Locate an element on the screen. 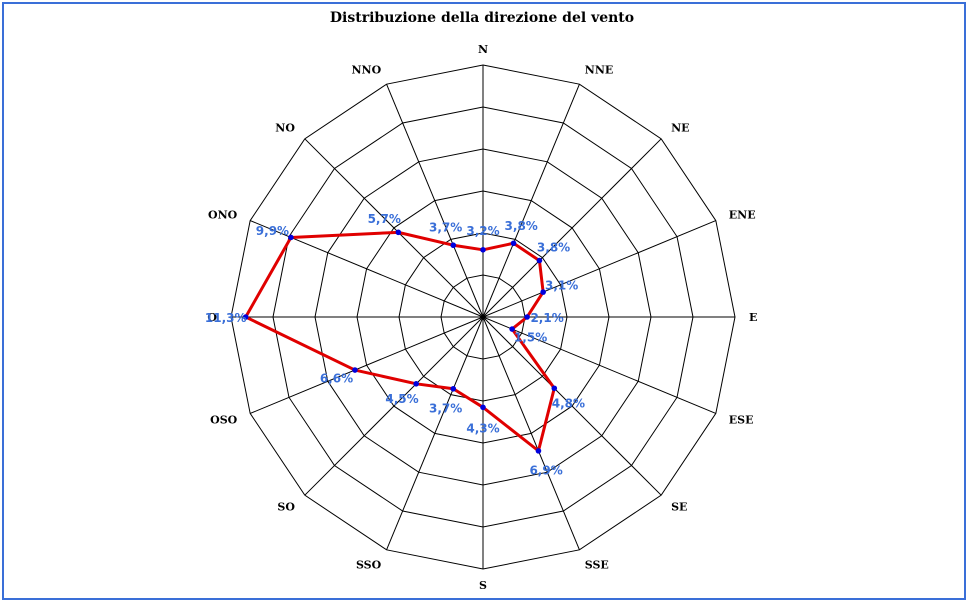 The height and width of the screenshot is (604, 970). value-label: 4,8% is located at coordinates (568, 403).